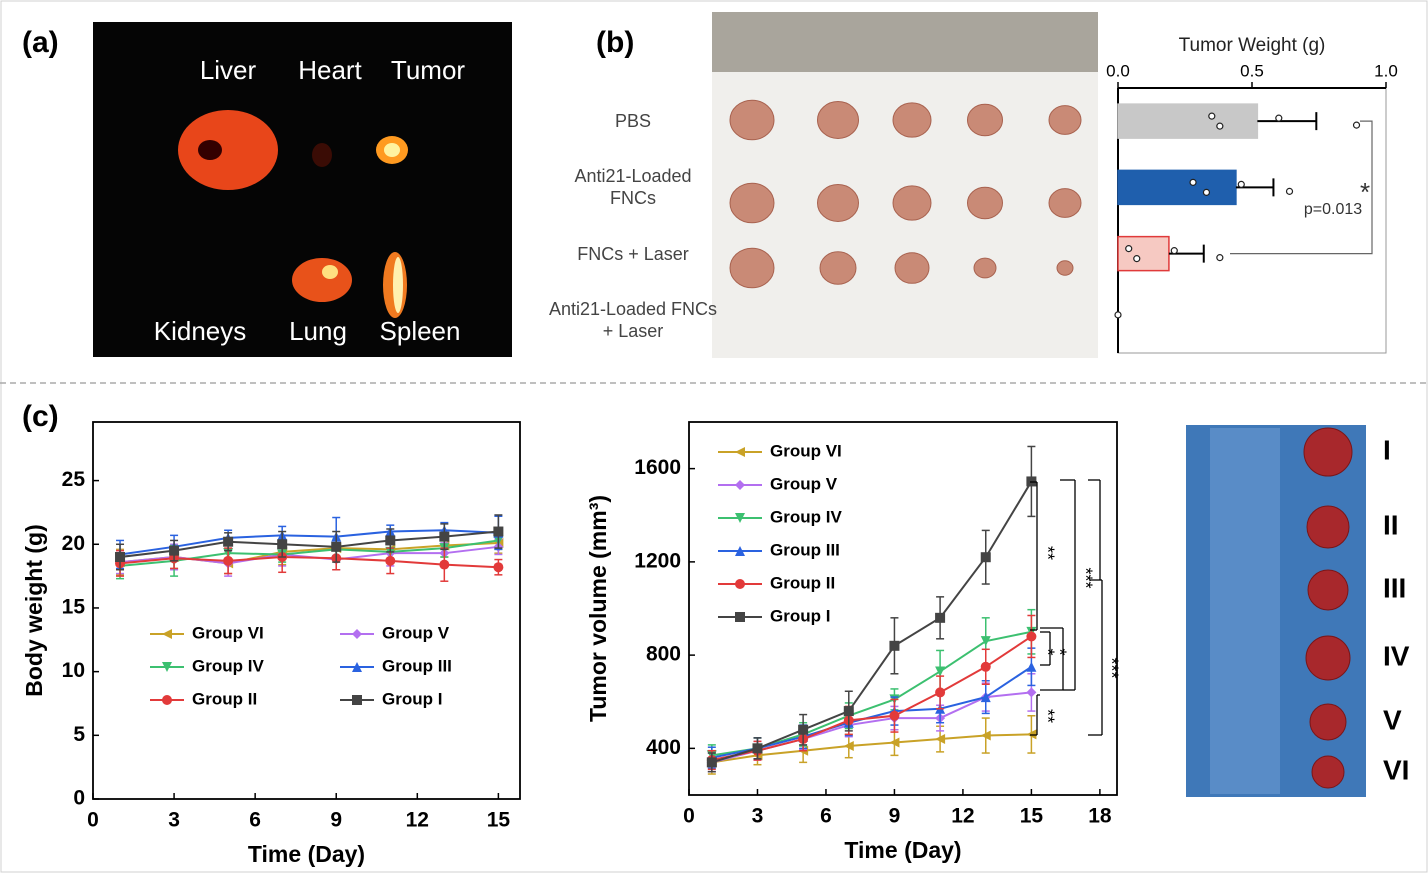  What do you see at coordinates (598, 608) in the screenshot?
I see `y-axis-label: Tumor volume (mm³)` at bounding box center [598, 608].